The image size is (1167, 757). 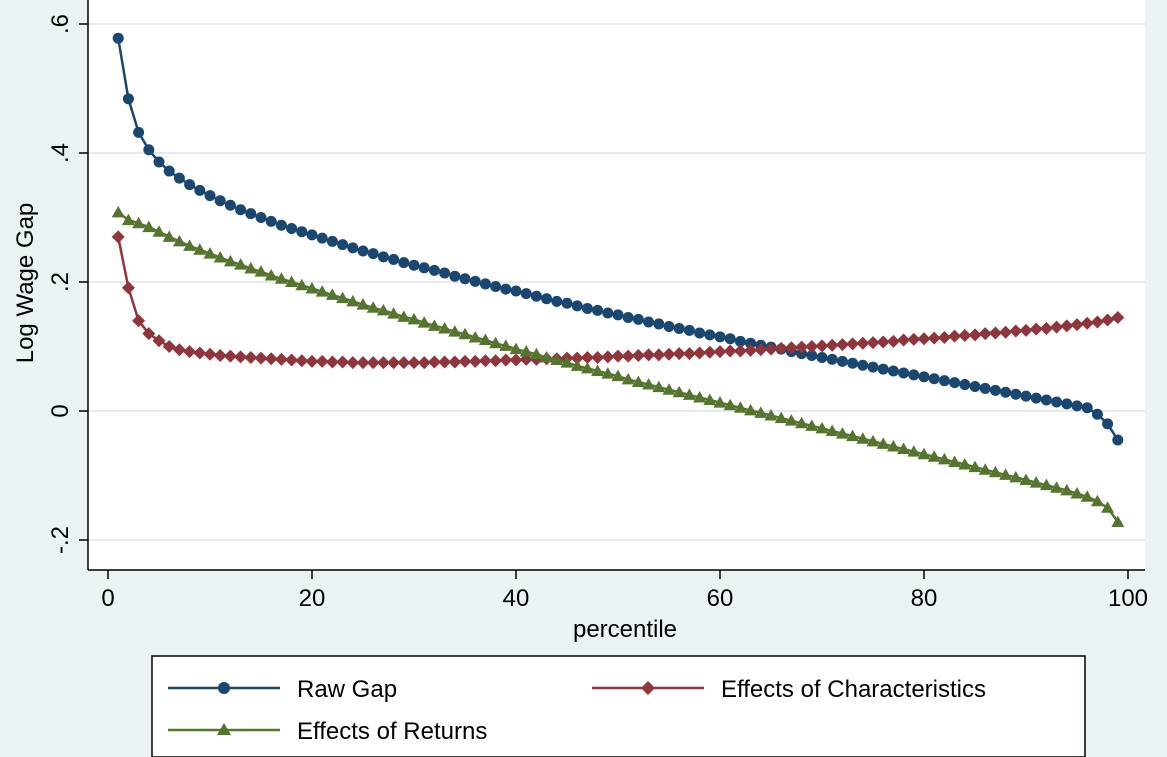 What do you see at coordinates (224, 688) in the screenshot?
I see `legend-marker-raw-gap` at bounding box center [224, 688].